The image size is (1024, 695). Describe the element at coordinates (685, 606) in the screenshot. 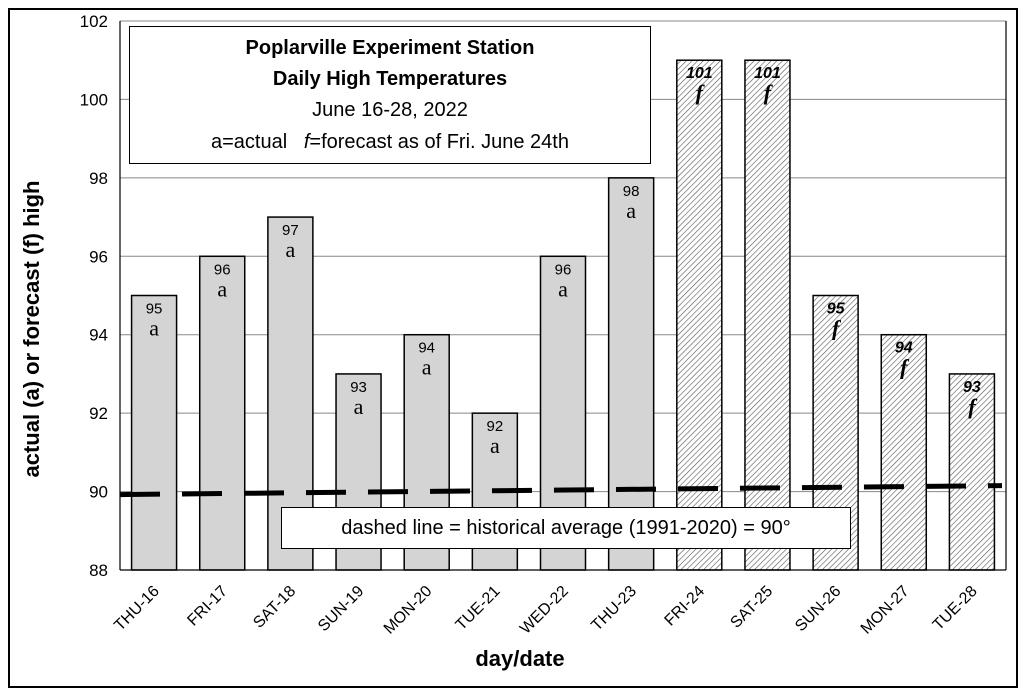

I see `x-tick-label: FRI-24` at that location.